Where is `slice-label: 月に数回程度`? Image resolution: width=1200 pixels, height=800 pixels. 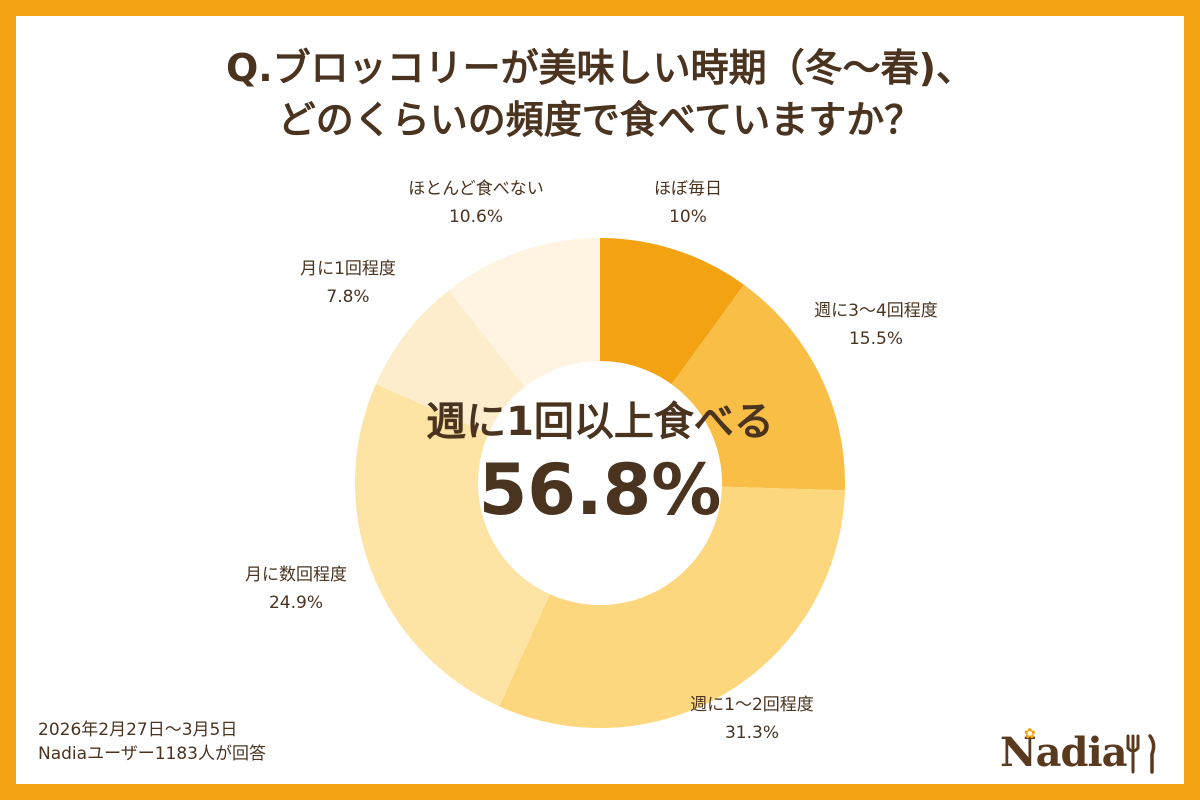
slice-label: 月に数回程度 is located at coordinates (296, 575).